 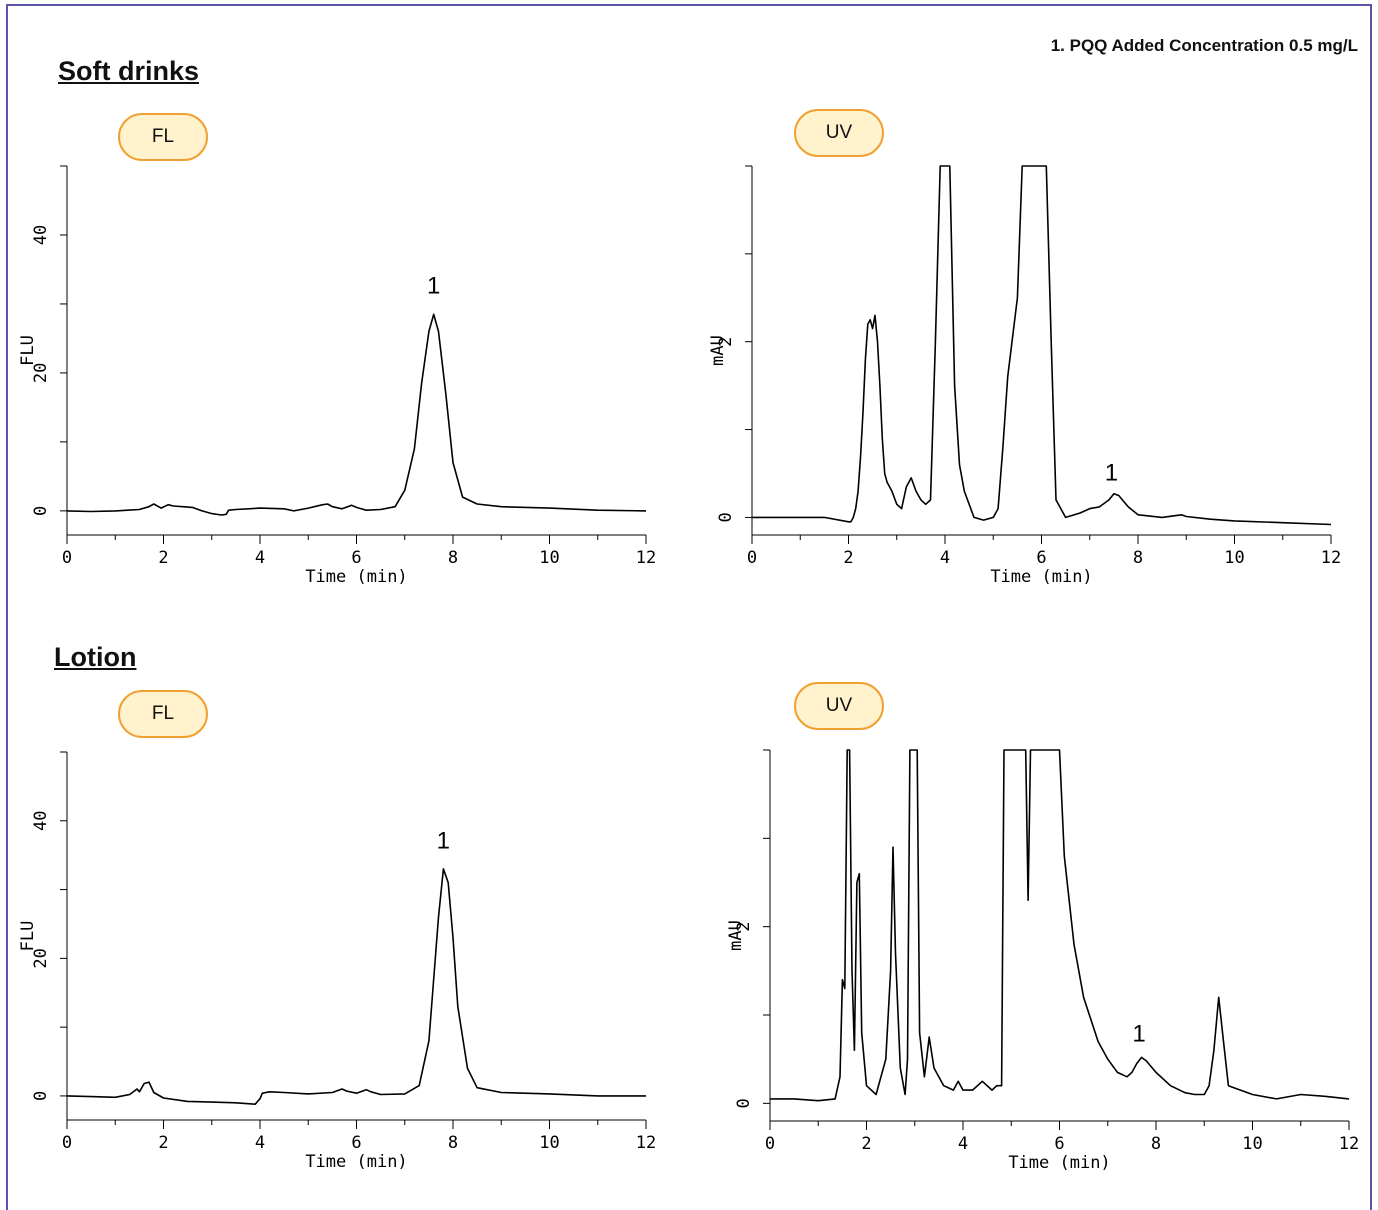 What do you see at coordinates (646, 558) in the screenshot?
I see `soft-fl-x-tick-label: 12` at bounding box center [646, 558].